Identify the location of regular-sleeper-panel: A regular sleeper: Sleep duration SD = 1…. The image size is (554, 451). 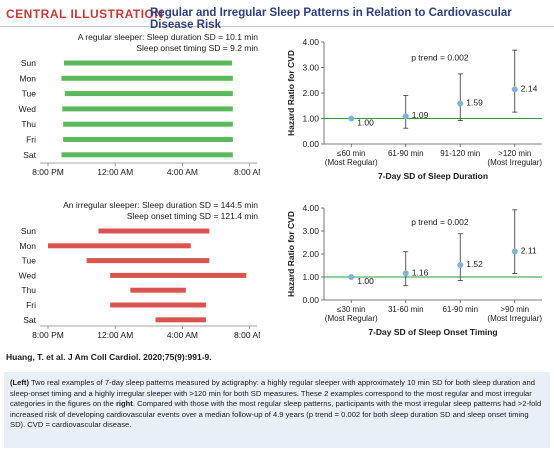
(135, 106).